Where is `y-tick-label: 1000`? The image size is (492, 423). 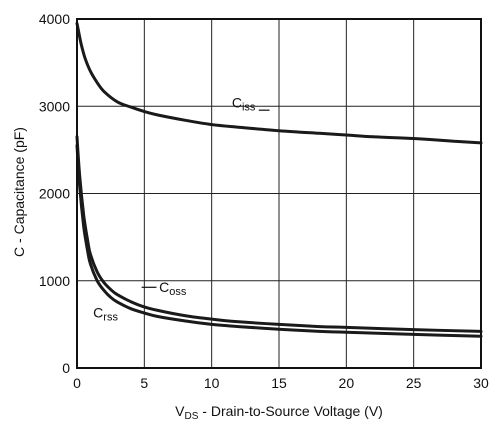
y-tick-label: 1000 is located at coordinates (54, 281).